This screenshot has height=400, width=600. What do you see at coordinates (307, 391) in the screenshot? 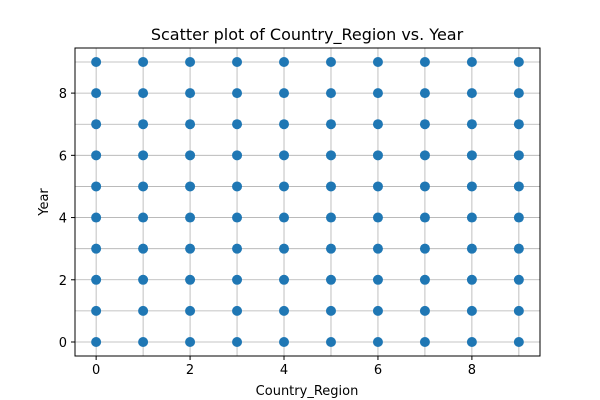
I see `x-axis-label: Country_Region` at bounding box center [307, 391].